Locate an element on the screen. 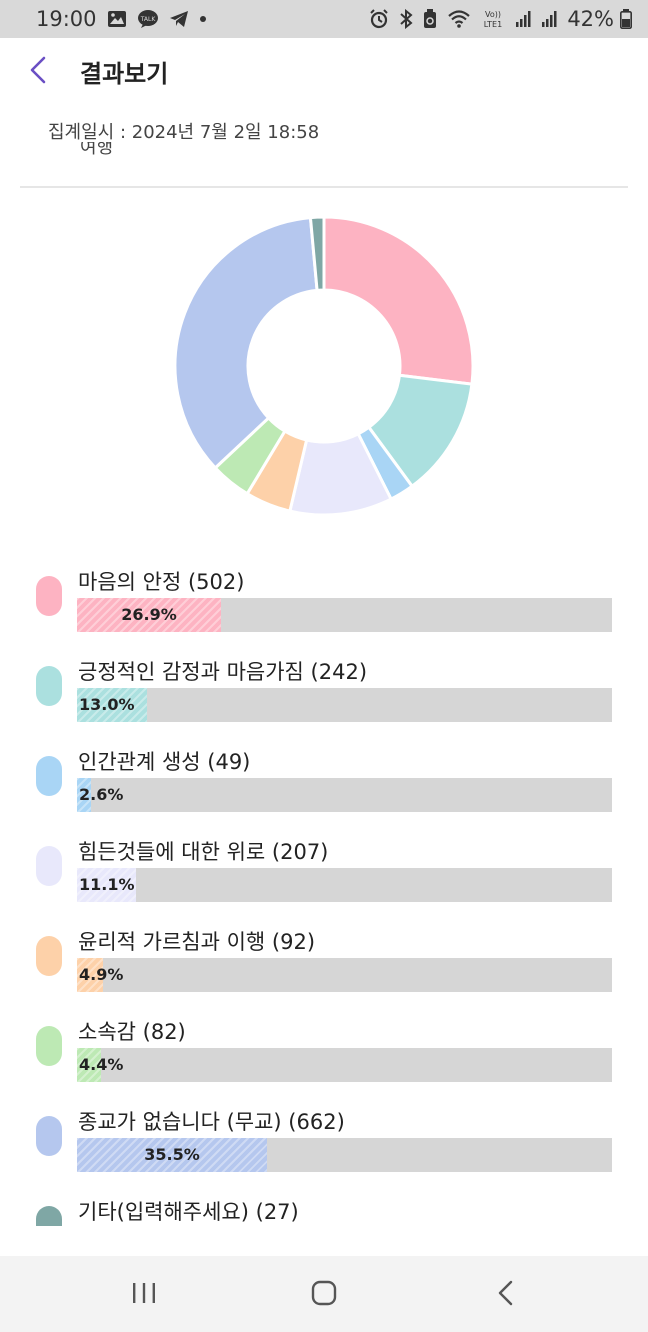 This screenshot has height=1332, width=648. percent-bar: 35.5% is located at coordinates (344, 1155).